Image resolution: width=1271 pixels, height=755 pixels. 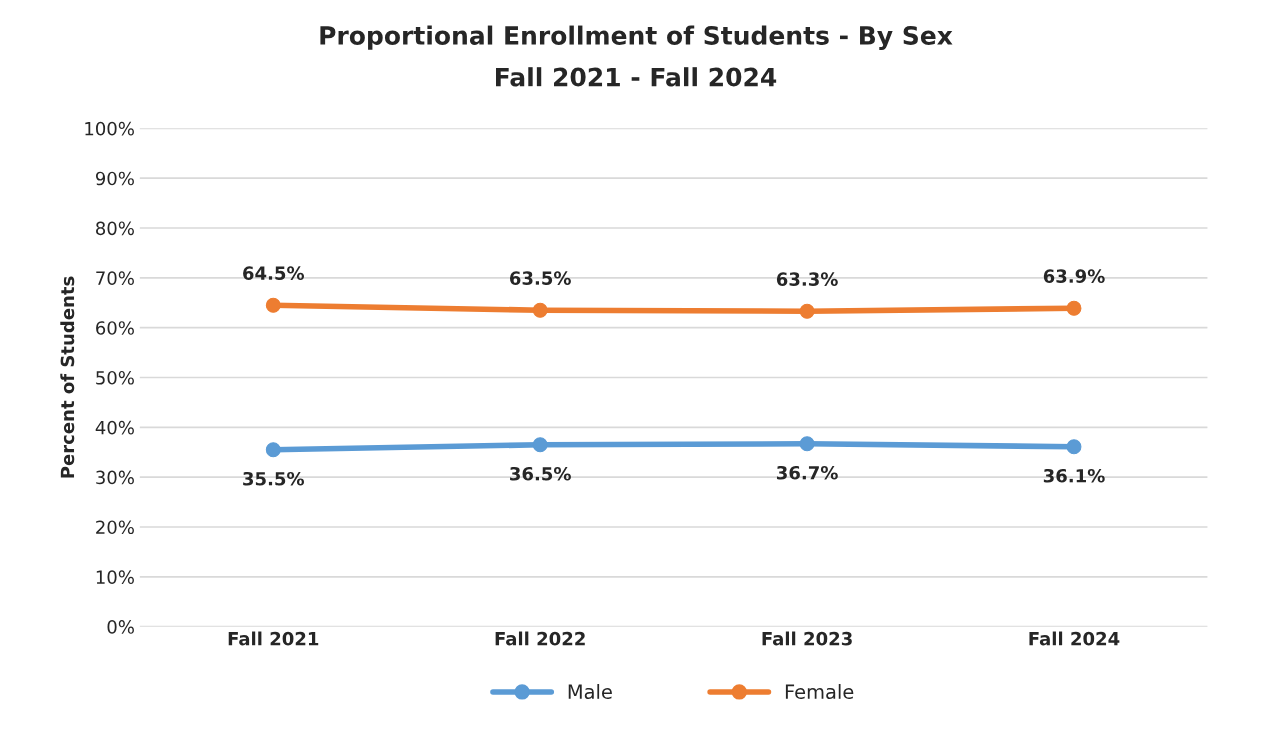 What do you see at coordinates (273, 638) in the screenshot?
I see `x-tick-label: Fall 2021` at bounding box center [273, 638].